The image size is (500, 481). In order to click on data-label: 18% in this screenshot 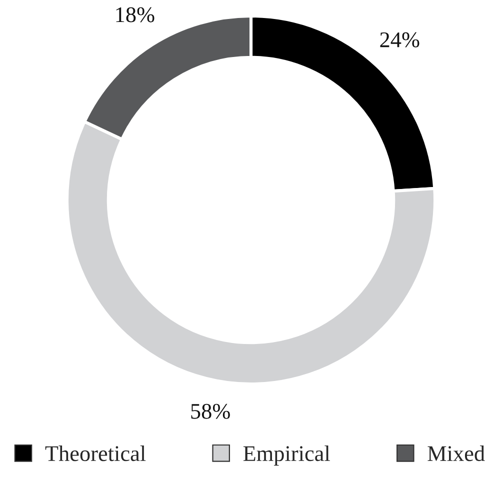, I will do `click(135, 14)`.